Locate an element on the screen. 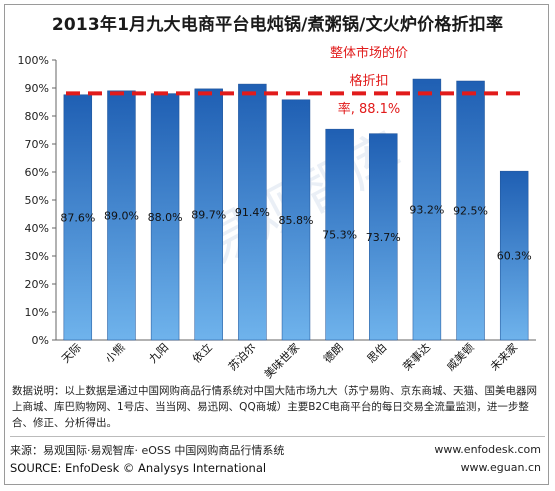 The width and height of the screenshot is (555, 491). y-tick-label: 90% is located at coordinates (37, 88).